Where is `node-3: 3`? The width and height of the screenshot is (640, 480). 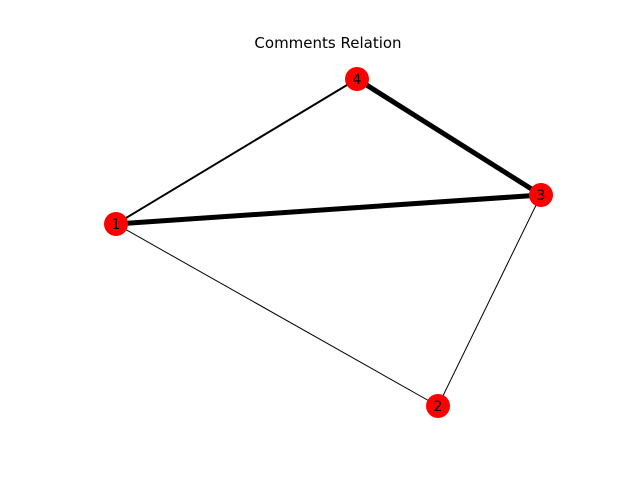
node-3: 3 is located at coordinates (541, 195).